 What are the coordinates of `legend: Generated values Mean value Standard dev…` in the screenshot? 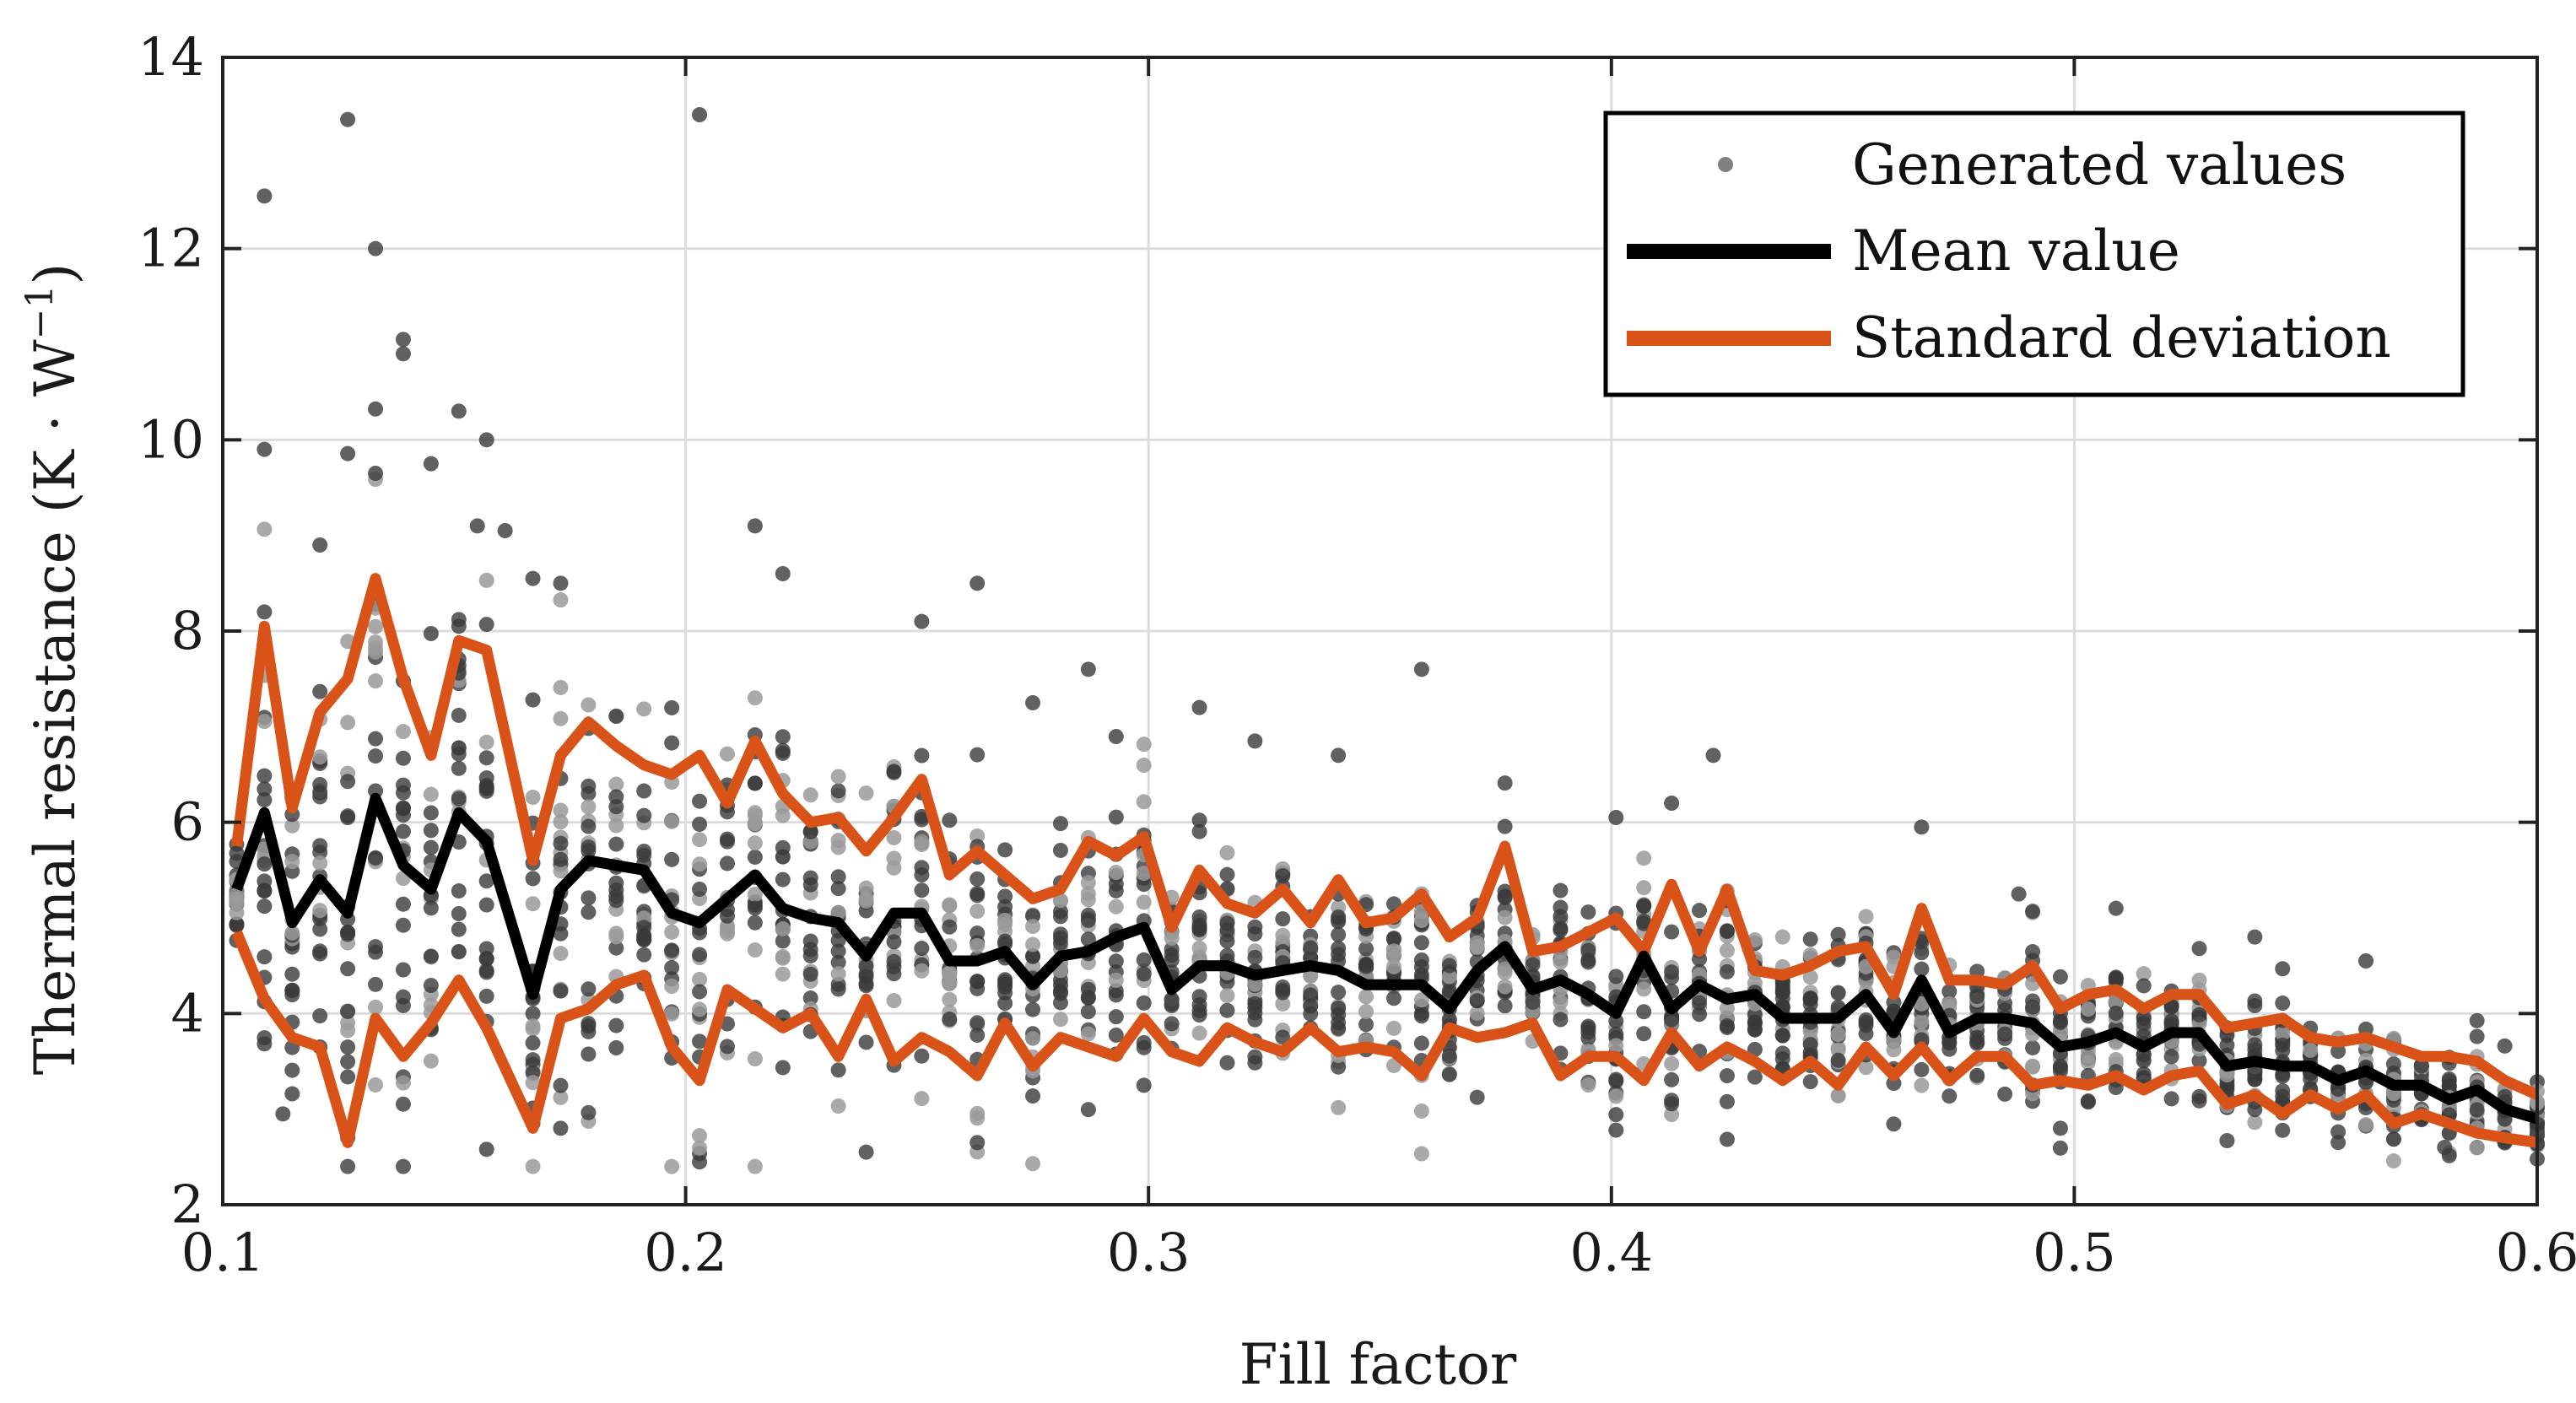 It's located at (2034, 254).